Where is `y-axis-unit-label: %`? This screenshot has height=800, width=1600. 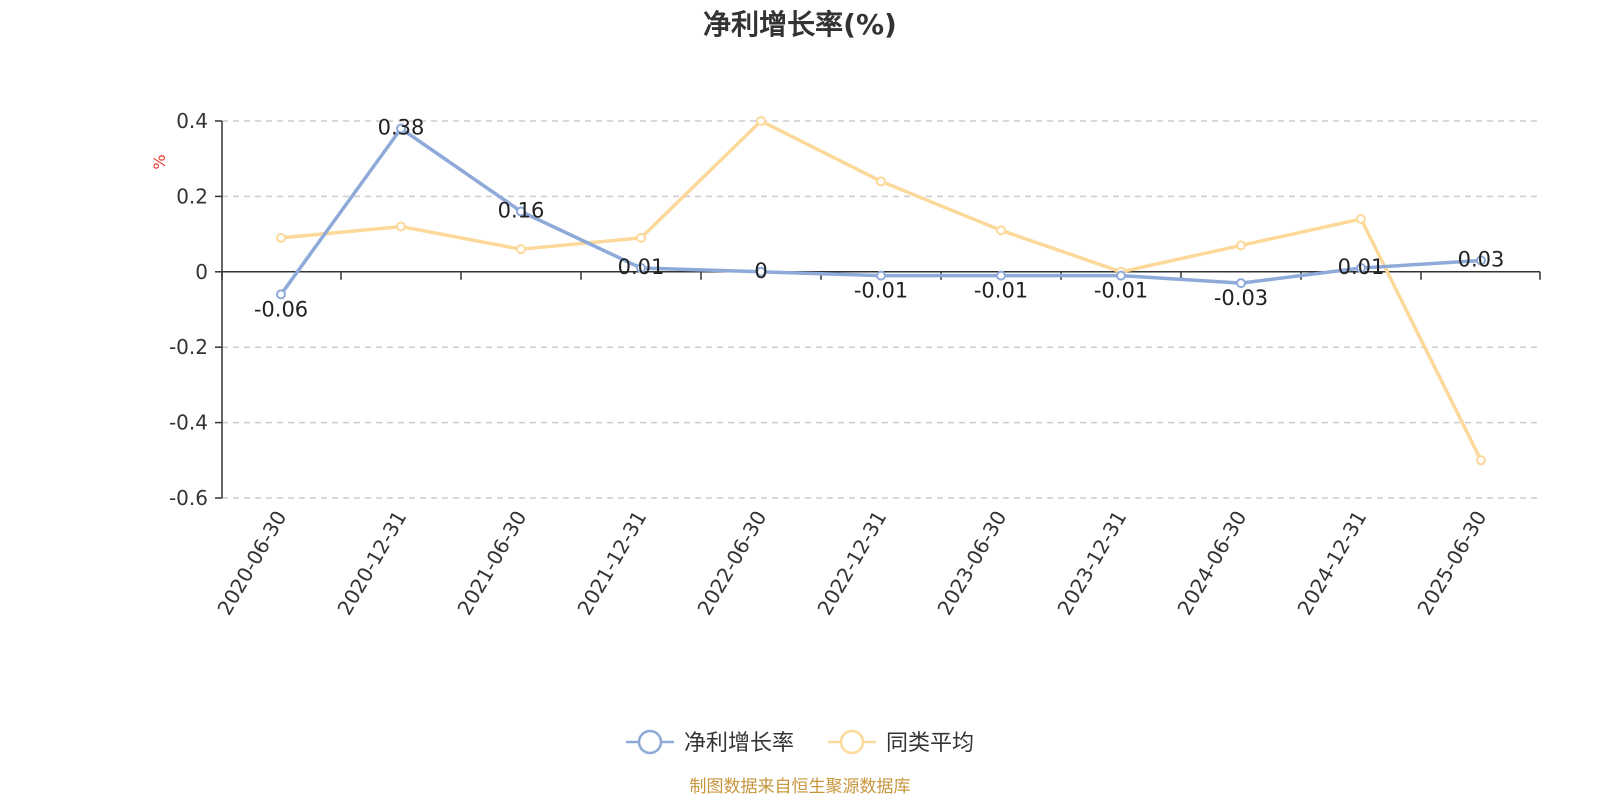
y-axis-unit-label: % is located at coordinates (159, 161).